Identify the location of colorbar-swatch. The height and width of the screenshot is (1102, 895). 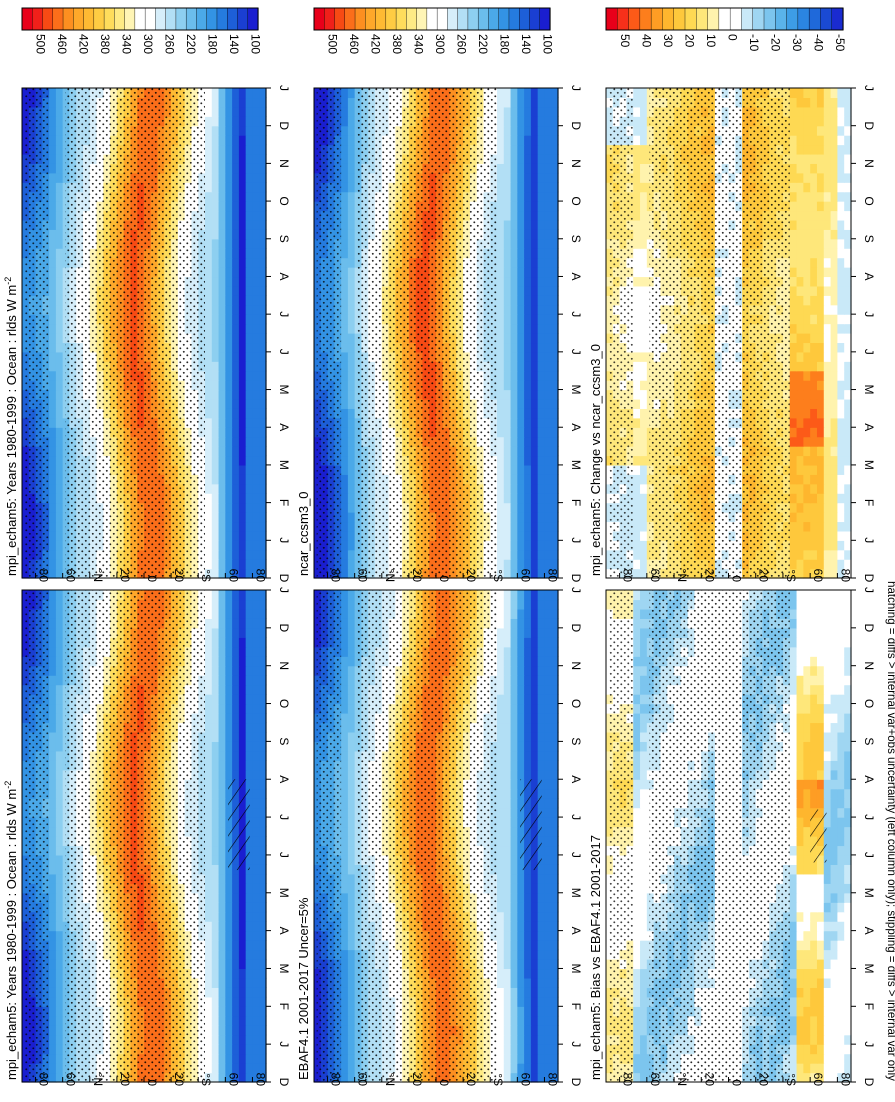
(202, 19).